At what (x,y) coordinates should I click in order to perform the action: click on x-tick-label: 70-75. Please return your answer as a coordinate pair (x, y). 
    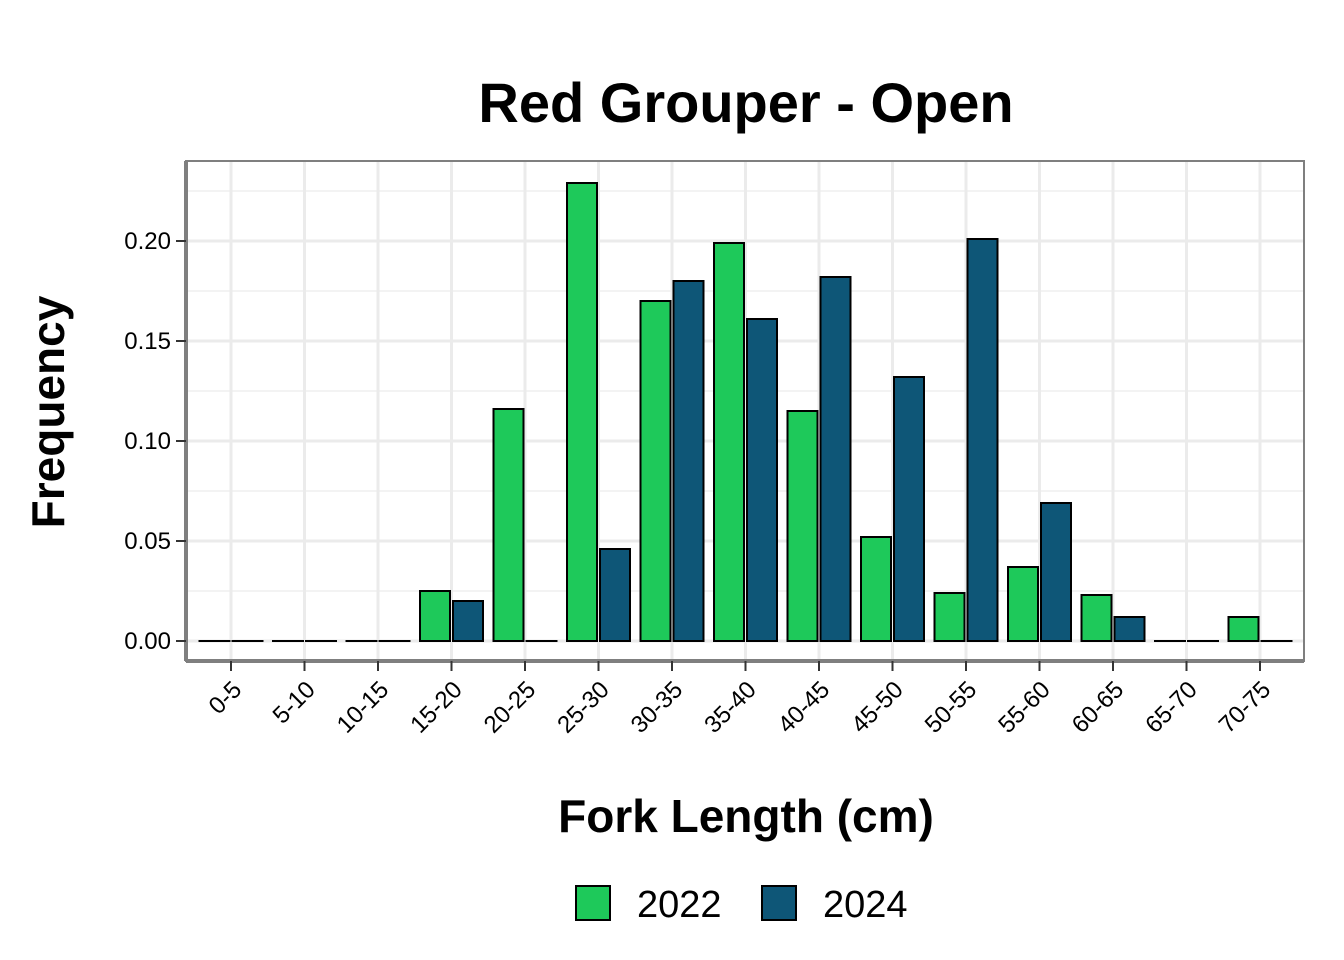
    Looking at the image, I should click on (1245, 707).